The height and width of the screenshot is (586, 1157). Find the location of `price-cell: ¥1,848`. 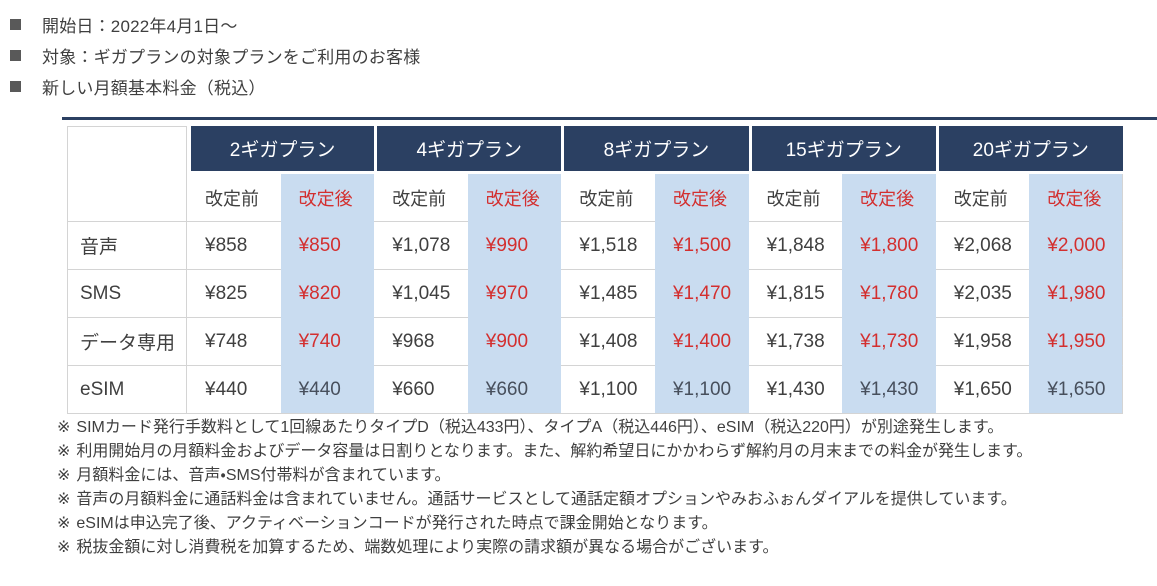

price-cell: ¥1,848 is located at coordinates (795, 246).